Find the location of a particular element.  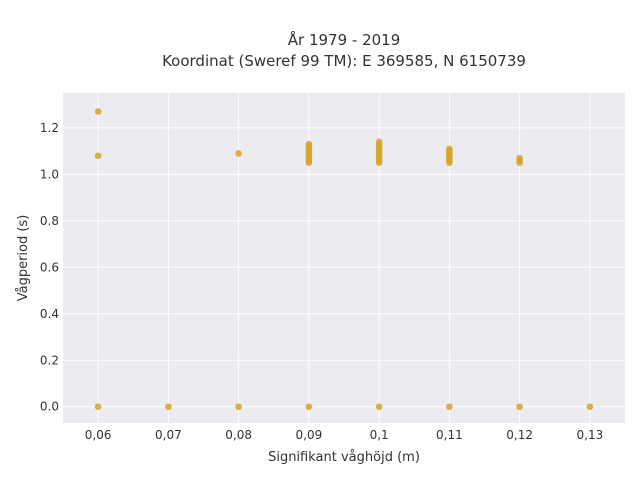

y-axis-title: Vågperiod (s) is located at coordinates (23, 258).